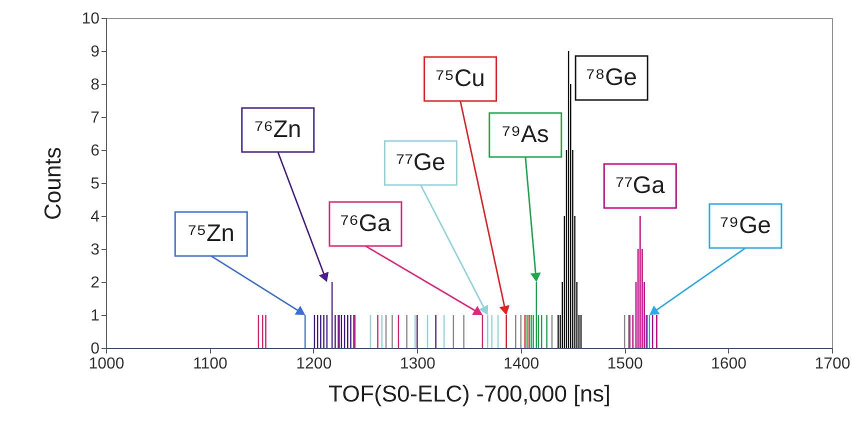  I want to click on annotation: ⁷⁷Ge, so click(421, 162).